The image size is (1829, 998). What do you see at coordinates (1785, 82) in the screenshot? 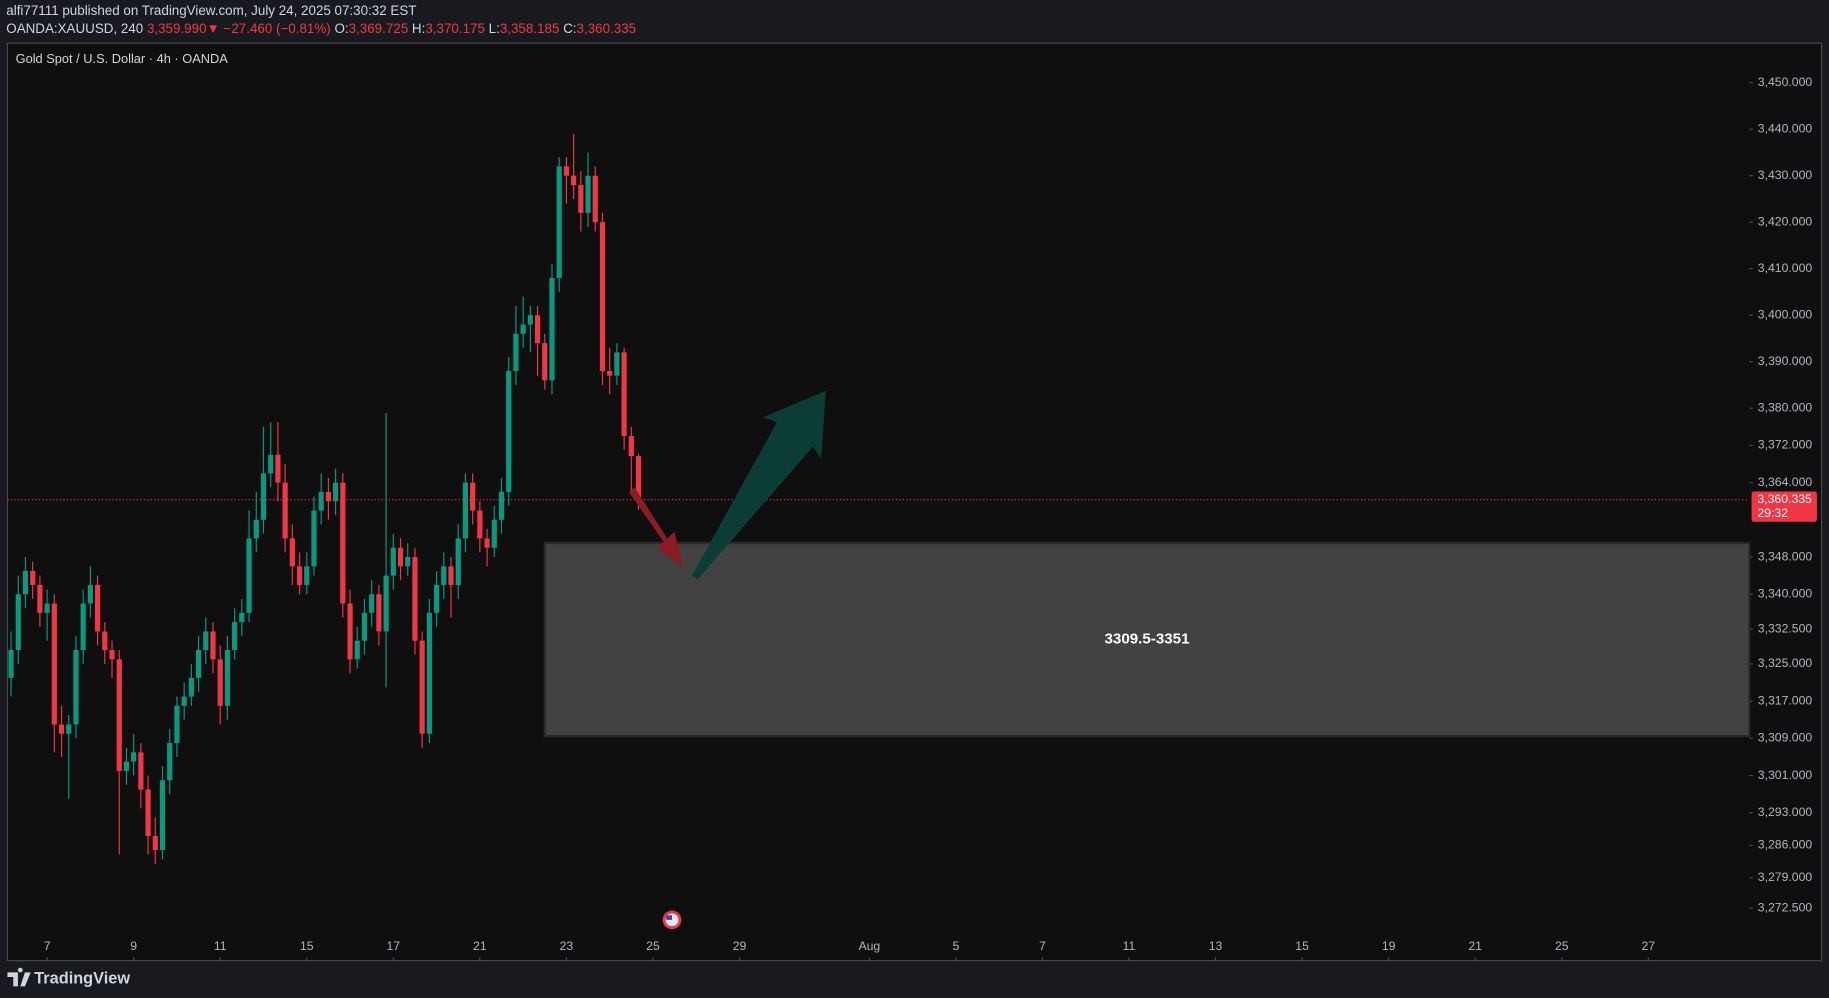
I see `y-tick-label: 3,450.000` at bounding box center [1785, 82].